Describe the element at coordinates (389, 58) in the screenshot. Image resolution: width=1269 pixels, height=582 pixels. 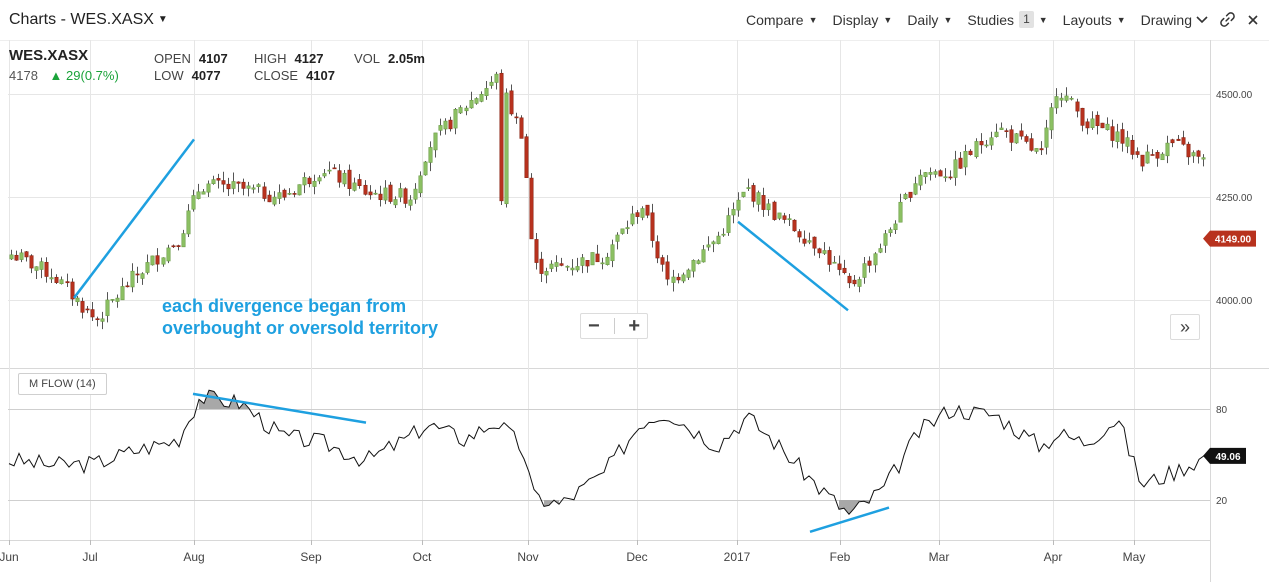
I see `vol-field: VOL 2.05m` at that location.